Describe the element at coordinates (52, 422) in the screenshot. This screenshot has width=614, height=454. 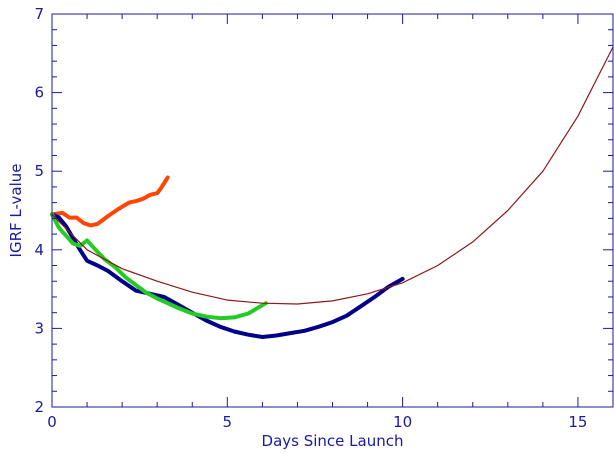
I see `x-tick-label: 0` at that location.